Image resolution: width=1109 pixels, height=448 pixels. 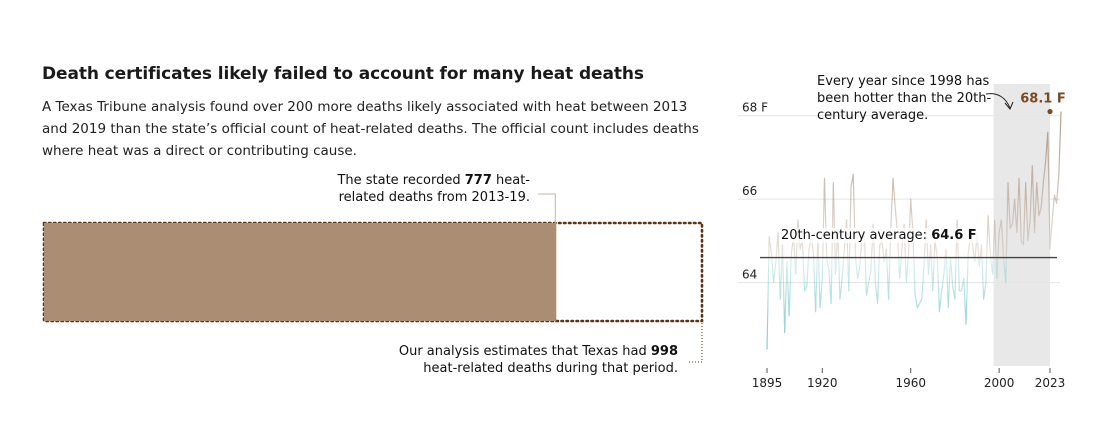 What do you see at coordinates (547, 208) in the screenshot?
I see `leader-line-recorded` at bounding box center [547, 208].